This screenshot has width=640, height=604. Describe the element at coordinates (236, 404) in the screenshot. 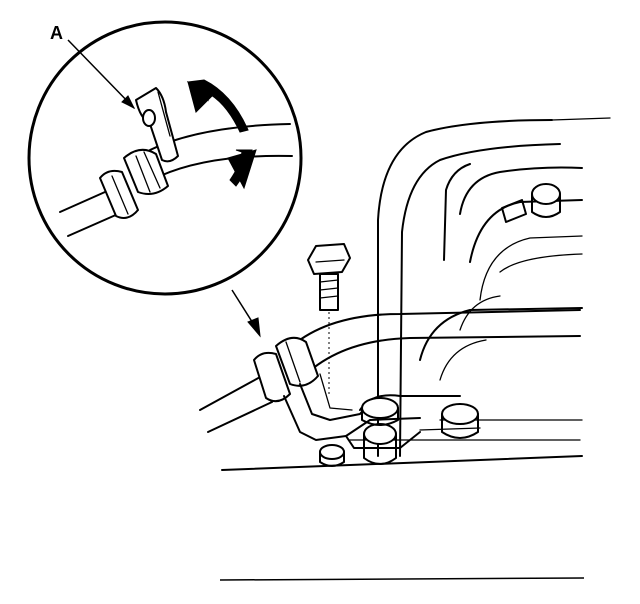

I see `main-hose` at that location.